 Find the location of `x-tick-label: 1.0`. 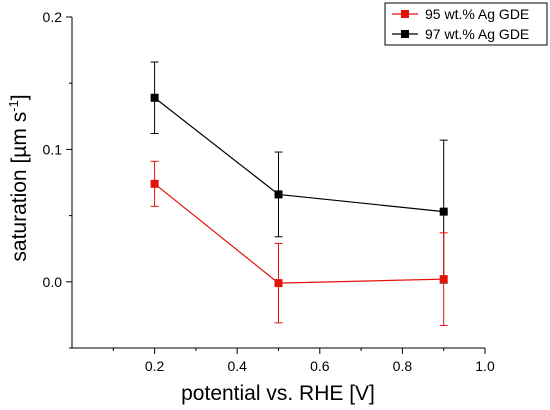

x-tick-label: 1.0 is located at coordinates (485, 366).